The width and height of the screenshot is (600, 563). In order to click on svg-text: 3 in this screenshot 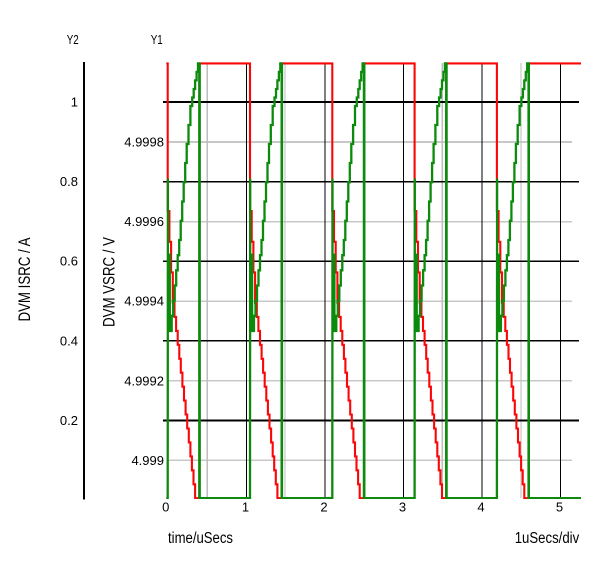, I will do `click(402, 507)`.